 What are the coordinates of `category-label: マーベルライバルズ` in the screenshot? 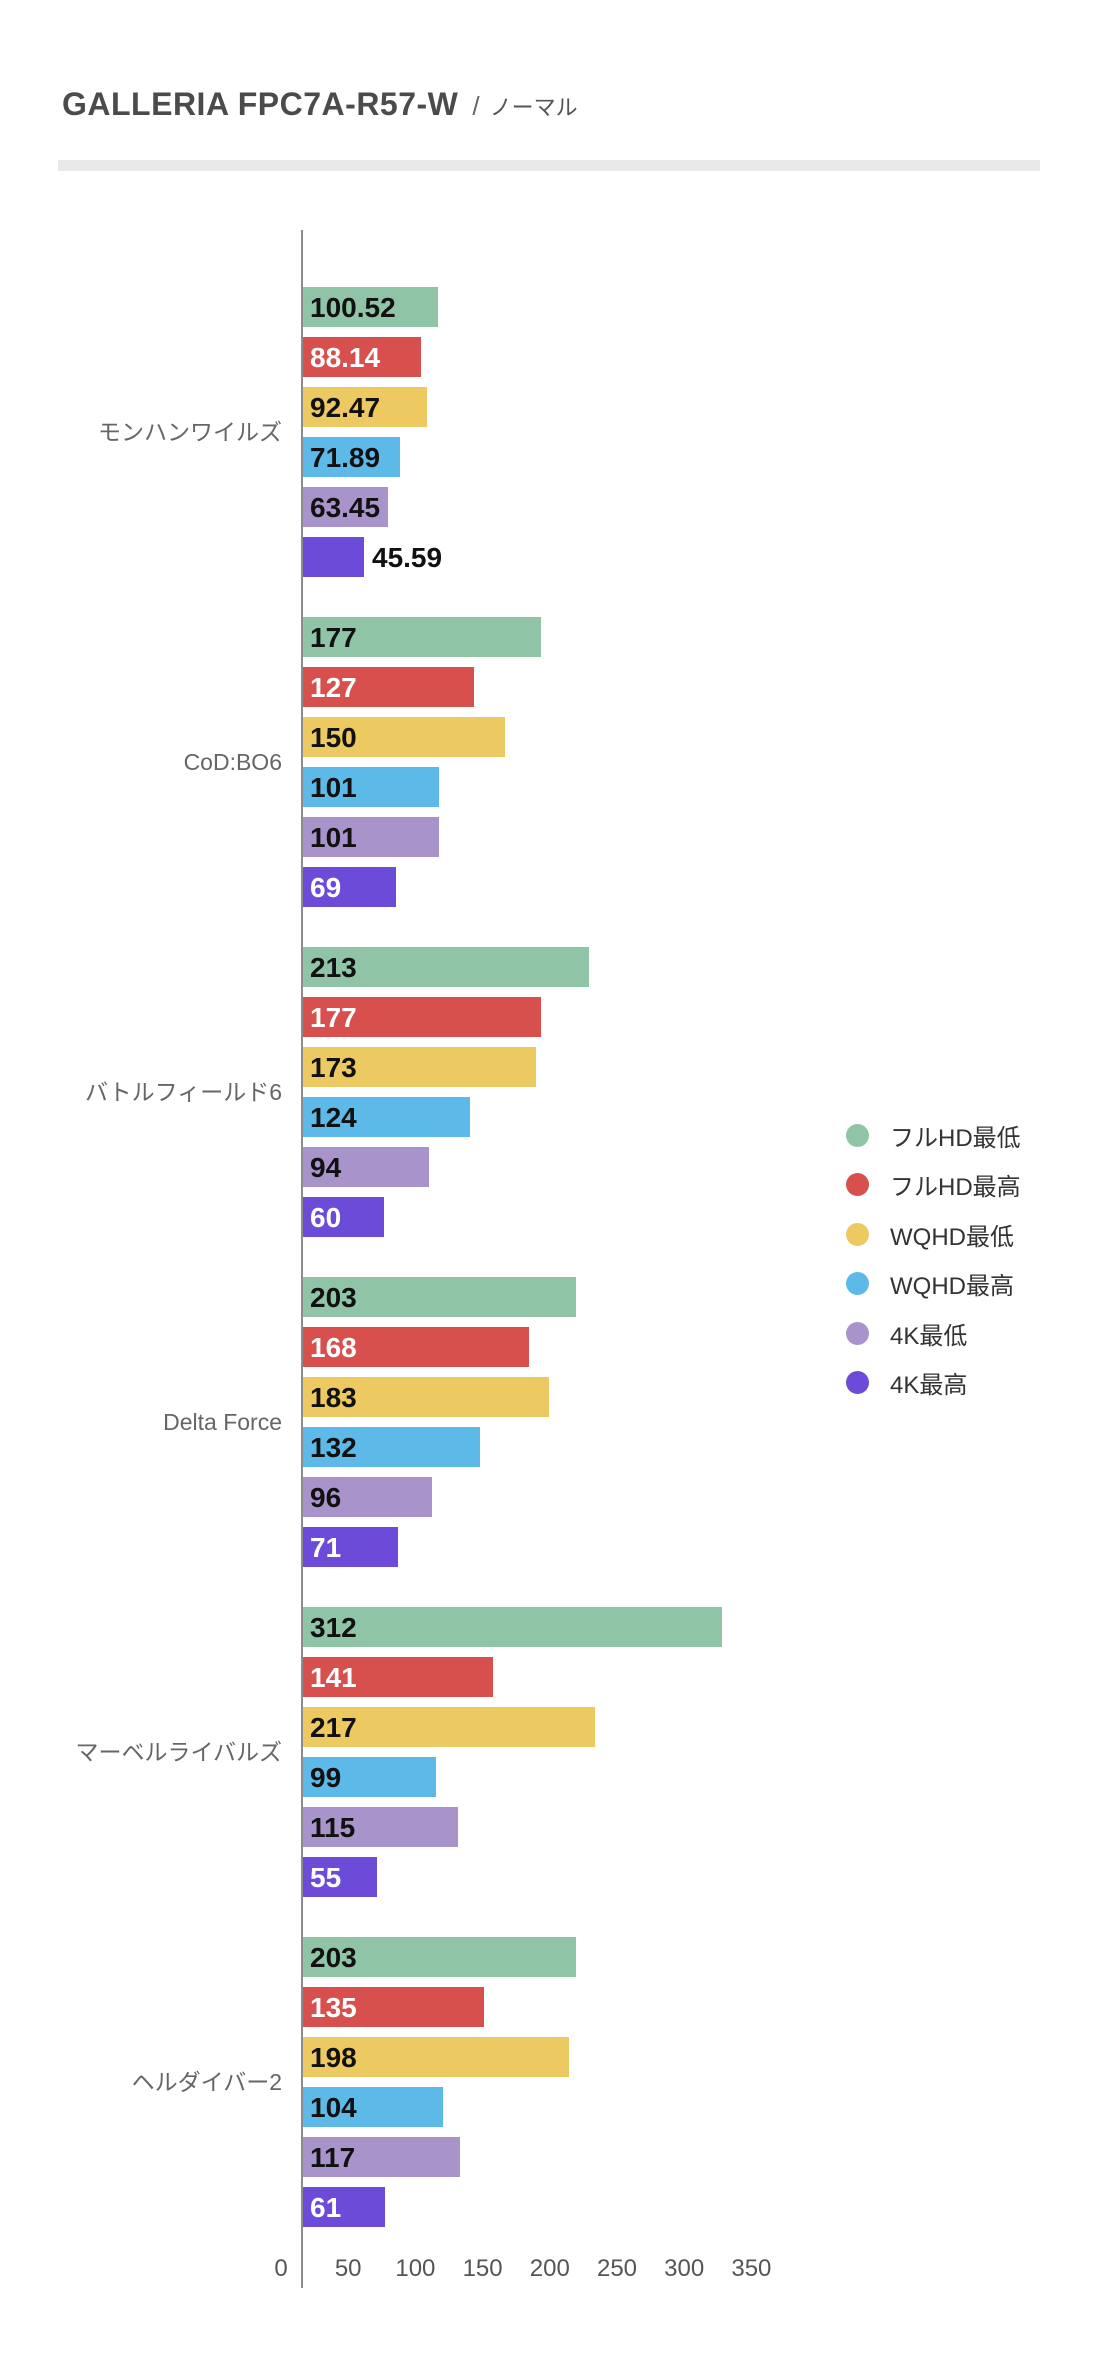 It's located at (178, 1752).